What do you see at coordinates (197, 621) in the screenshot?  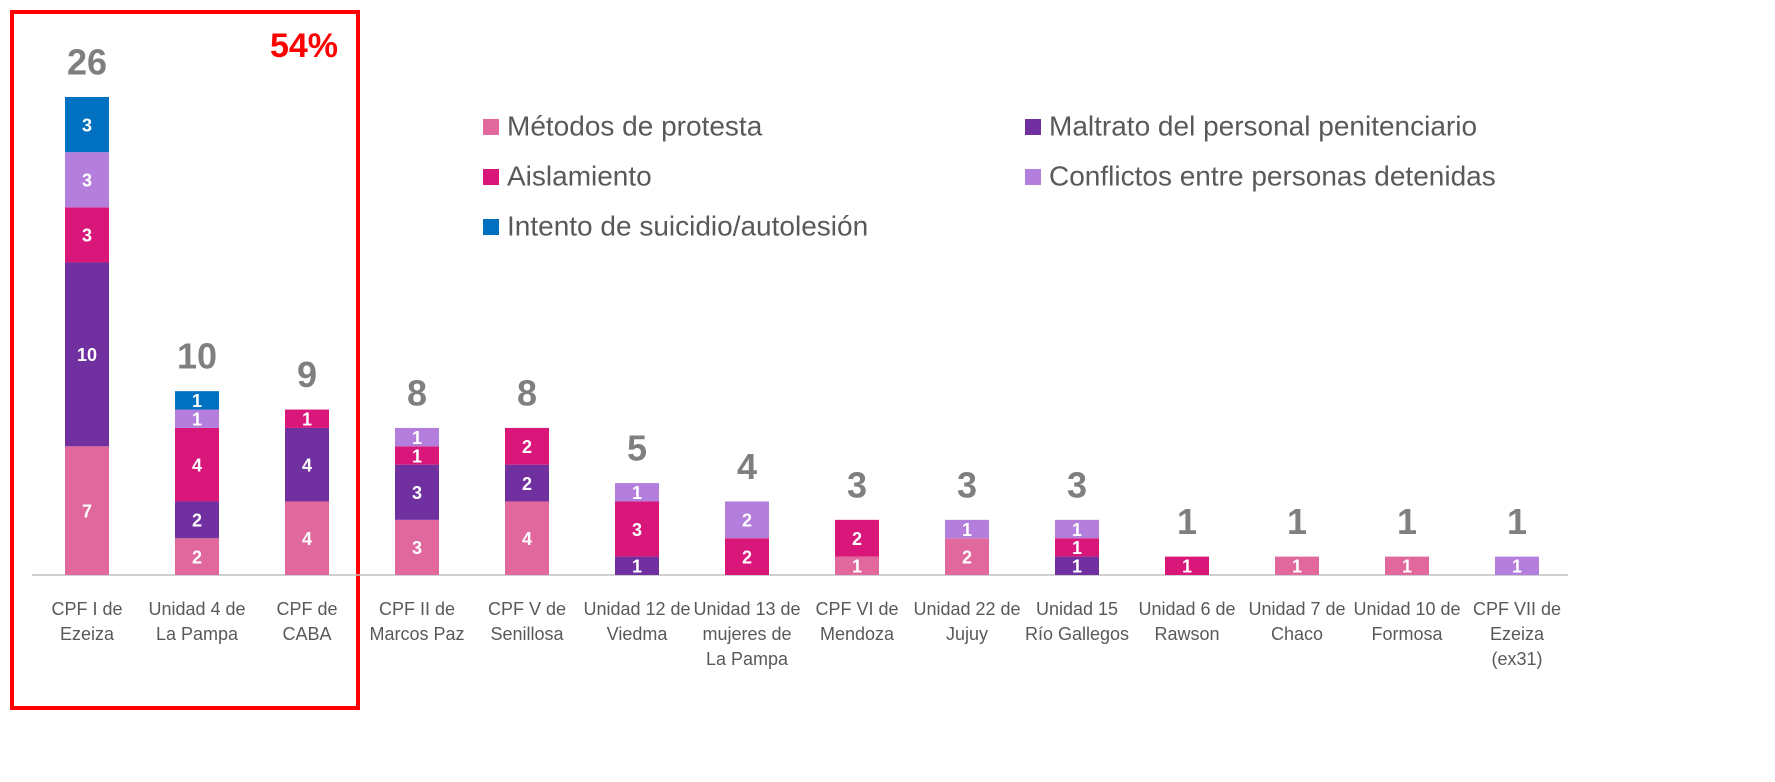 I see `category-label: Unidad 4 de La Pampa` at bounding box center [197, 621].